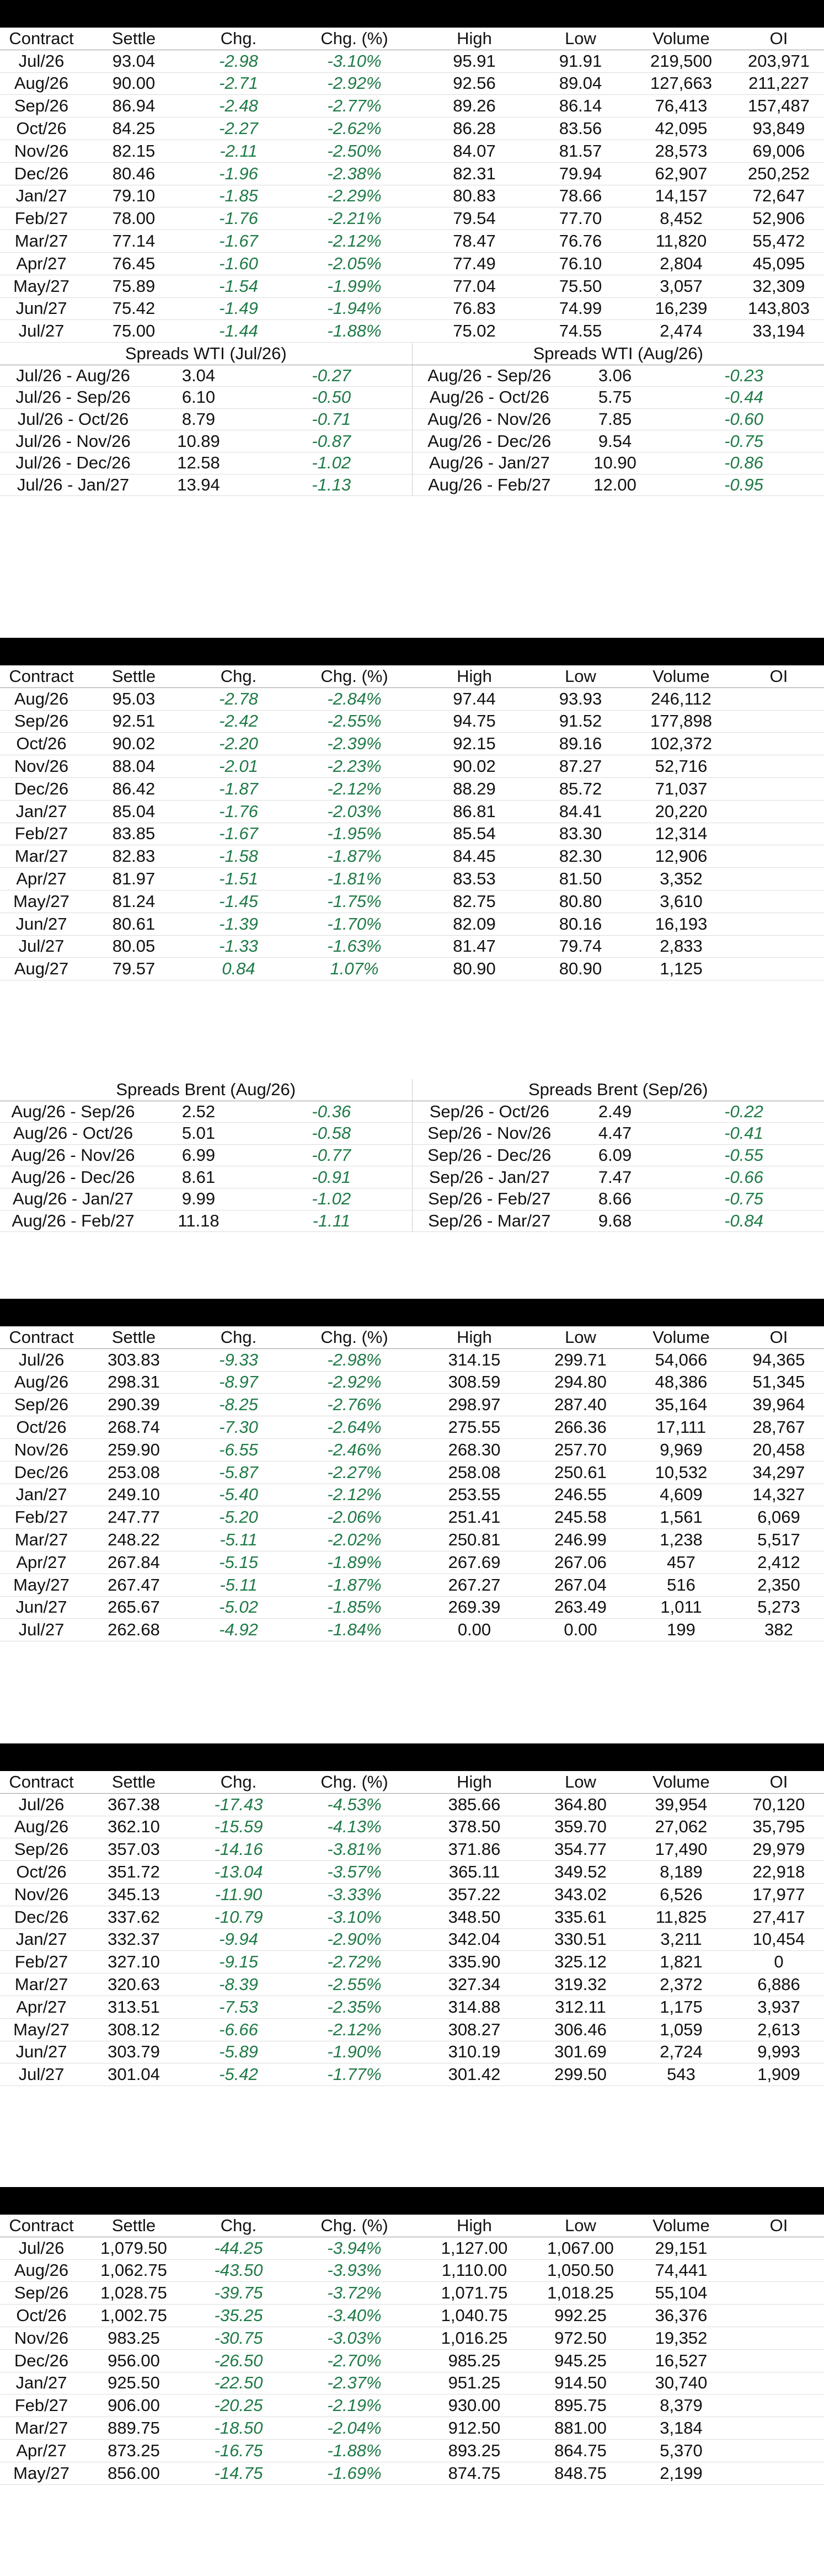  Describe the element at coordinates (198, 1155) in the screenshot. I see `spread-cell: 6.99` at that location.